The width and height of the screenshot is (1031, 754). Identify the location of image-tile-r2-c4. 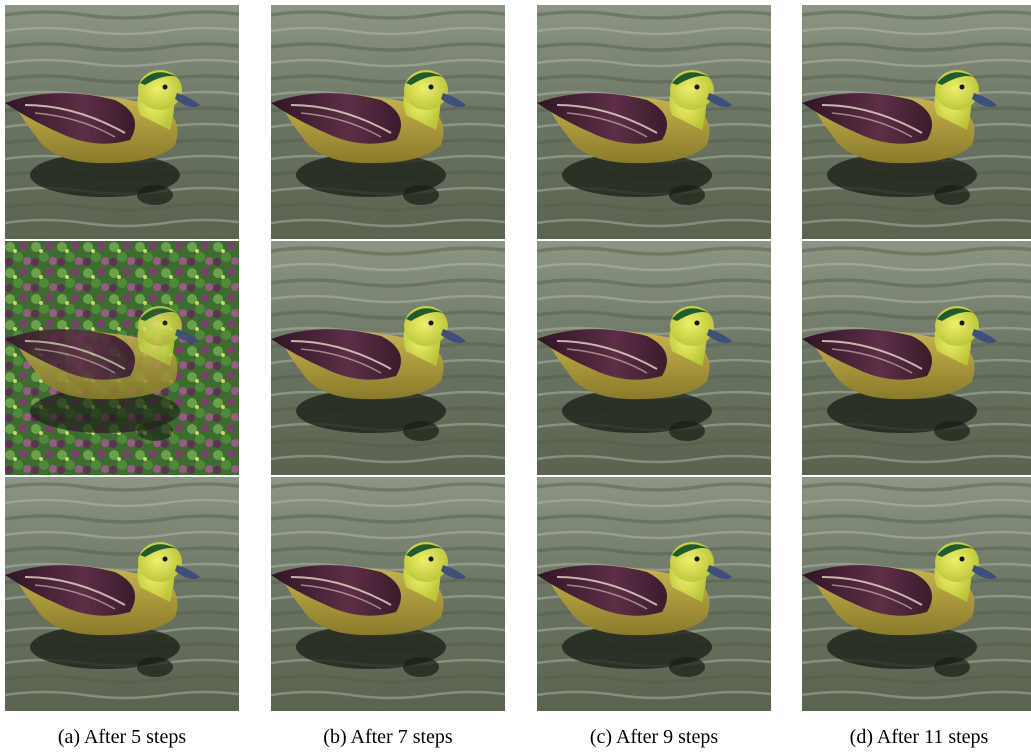
(916, 358).